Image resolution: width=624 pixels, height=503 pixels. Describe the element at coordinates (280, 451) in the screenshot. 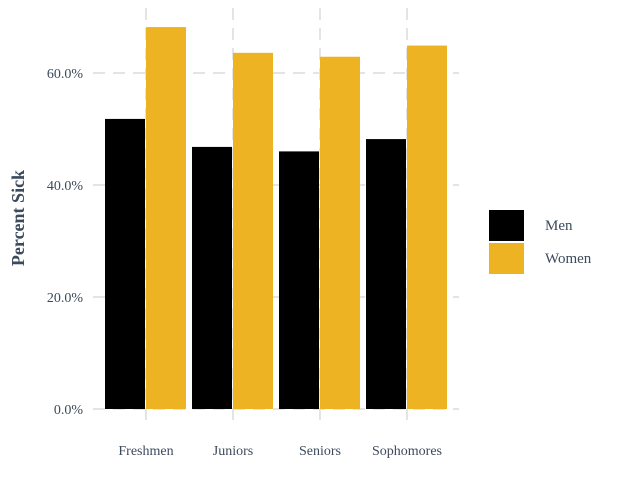

I see `x-axis: Freshmen Juniors Seniors Sophomores` at that location.